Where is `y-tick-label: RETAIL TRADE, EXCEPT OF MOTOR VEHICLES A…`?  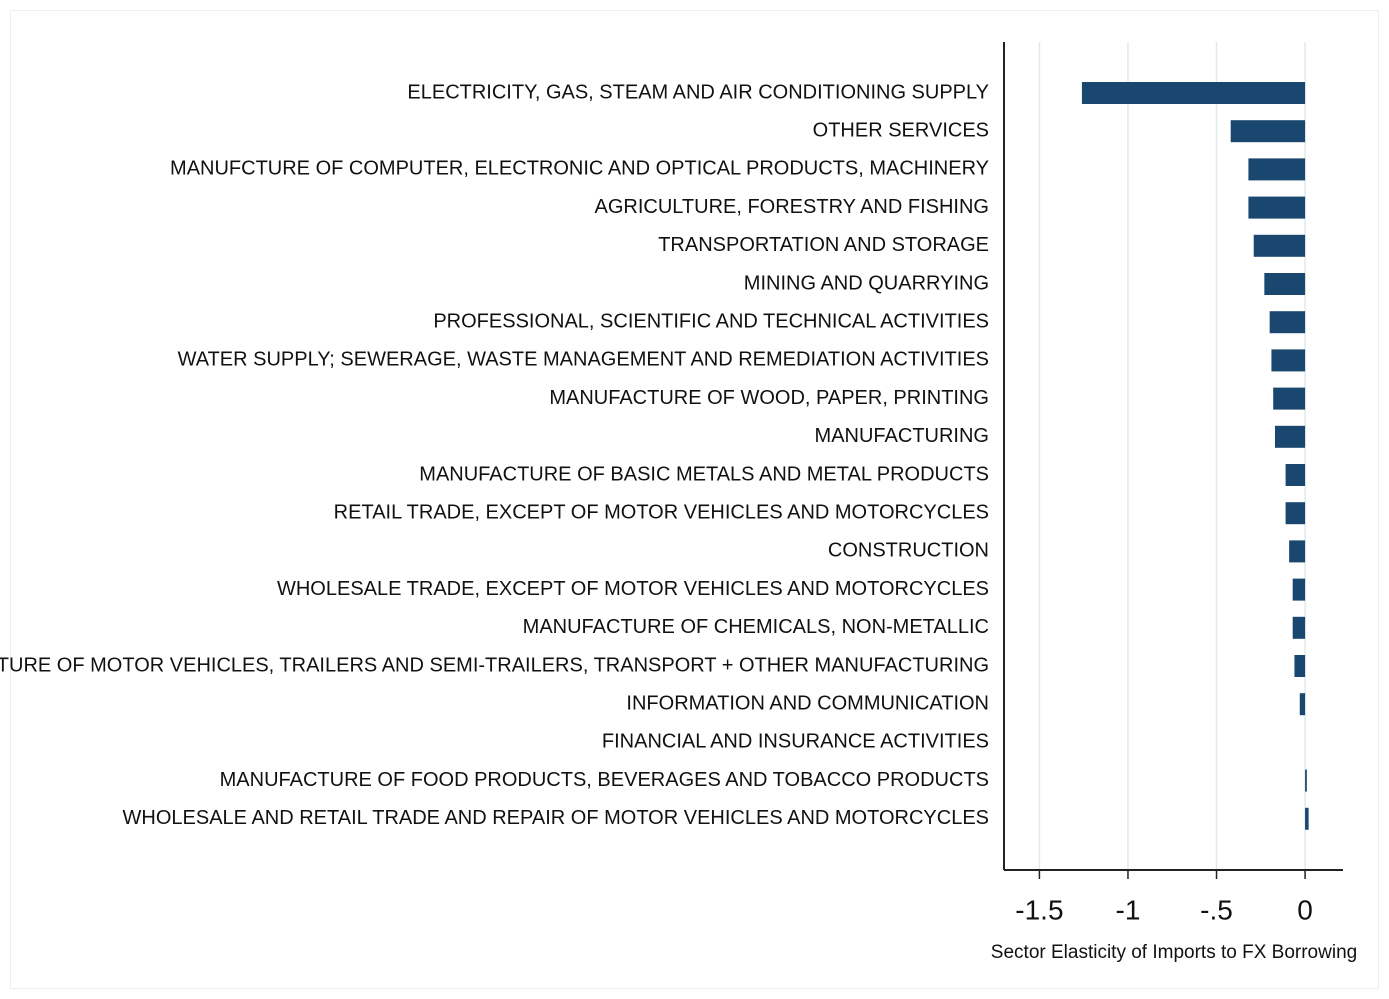
y-tick-label: RETAIL TRADE, EXCEPT OF MOTOR VEHICLES A… is located at coordinates (661, 512).